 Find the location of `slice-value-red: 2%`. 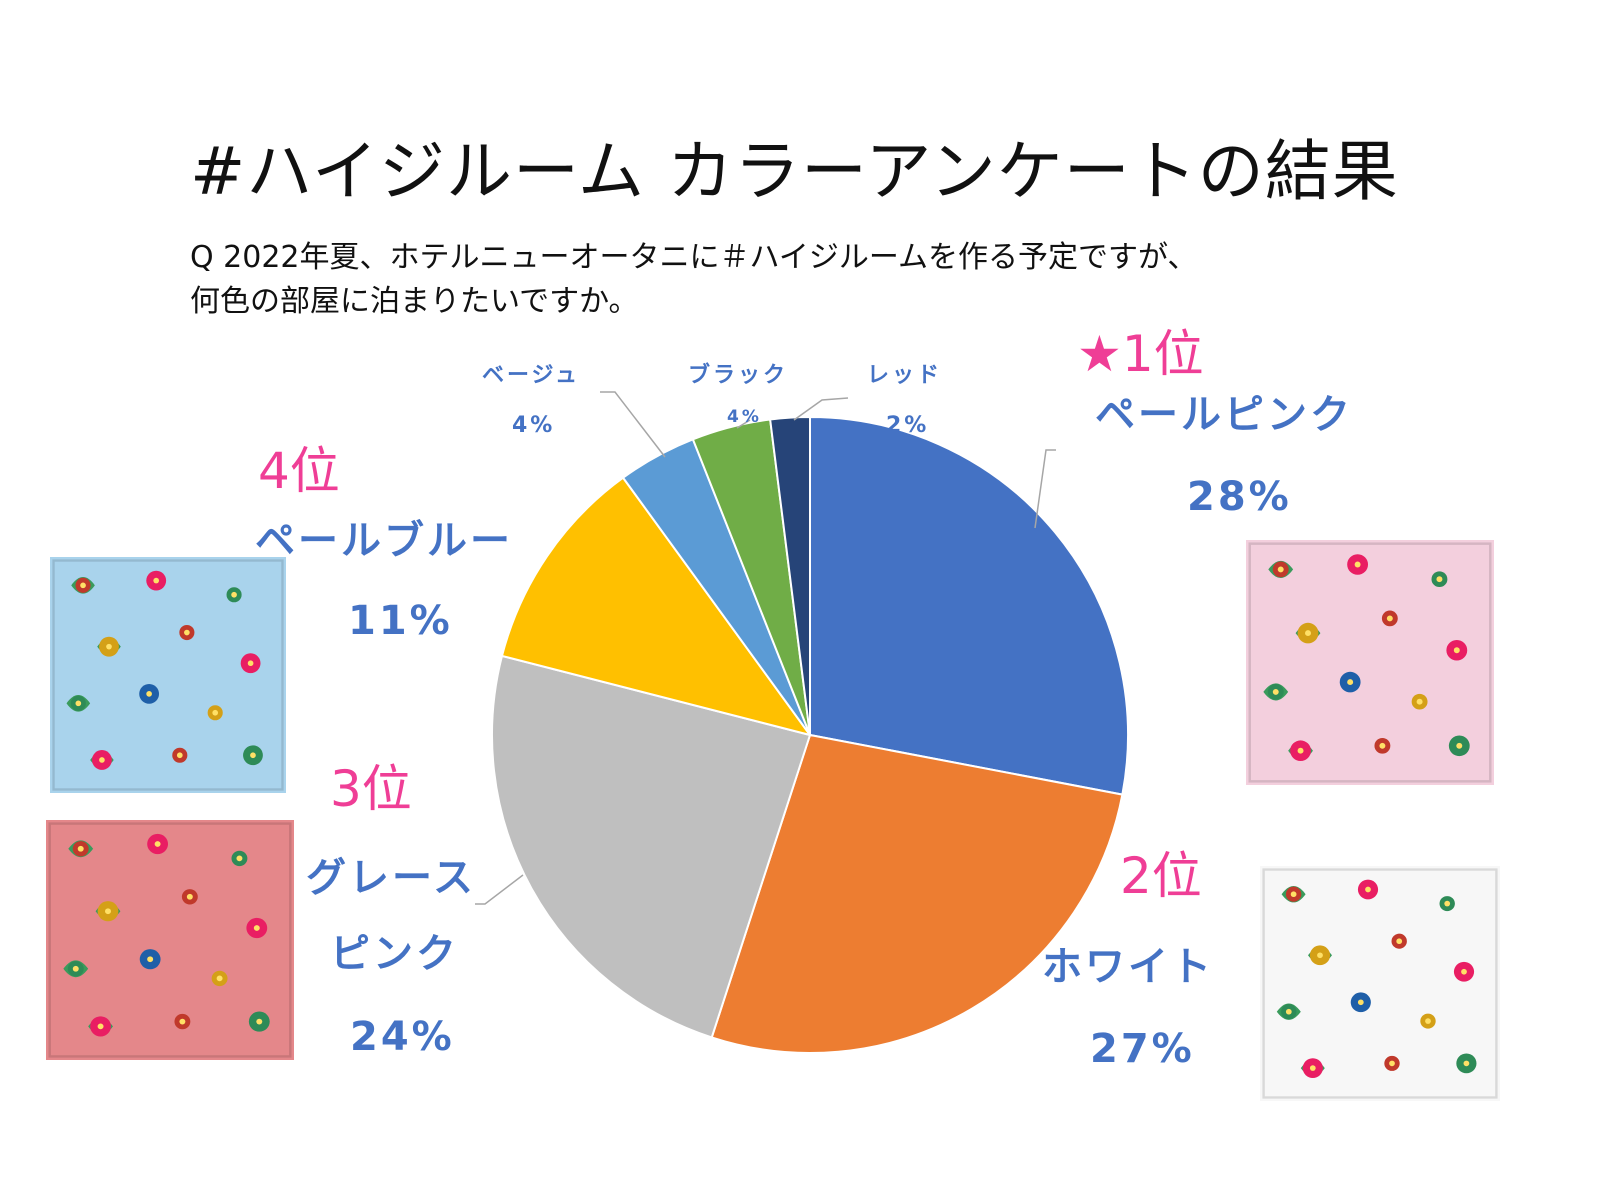

slice-value-red: 2% is located at coordinates (907, 425).